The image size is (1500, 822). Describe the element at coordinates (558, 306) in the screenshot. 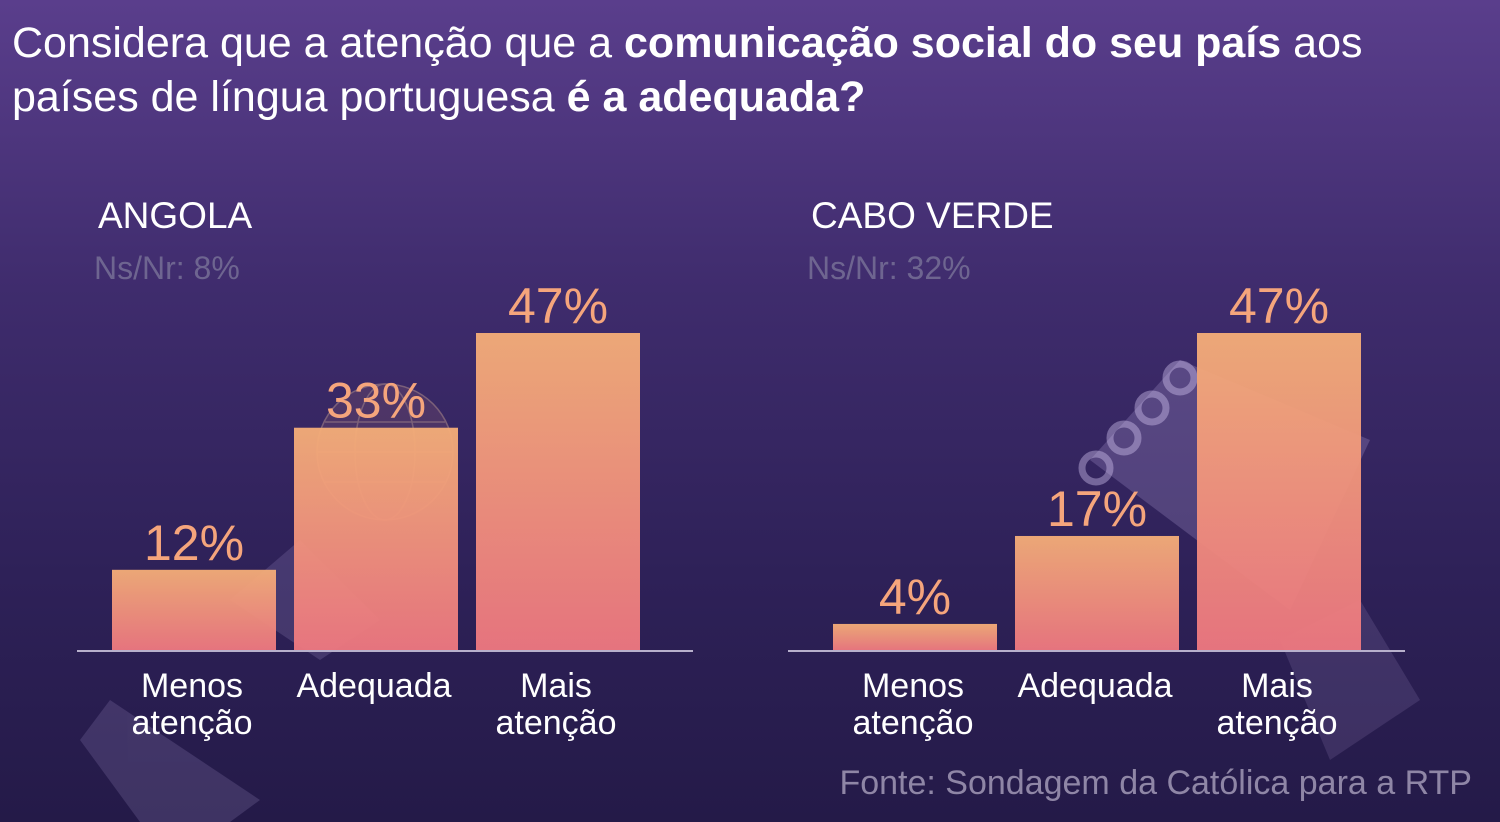

I see `value-label-0-2: 47%` at that location.